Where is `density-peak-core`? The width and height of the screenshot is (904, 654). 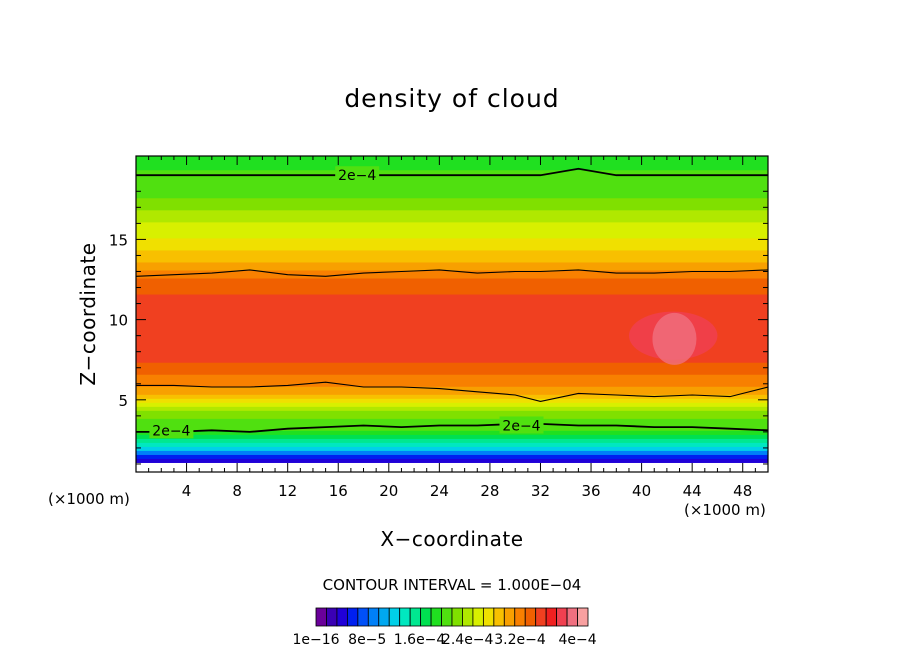 density-peak-core is located at coordinates (674, 338).